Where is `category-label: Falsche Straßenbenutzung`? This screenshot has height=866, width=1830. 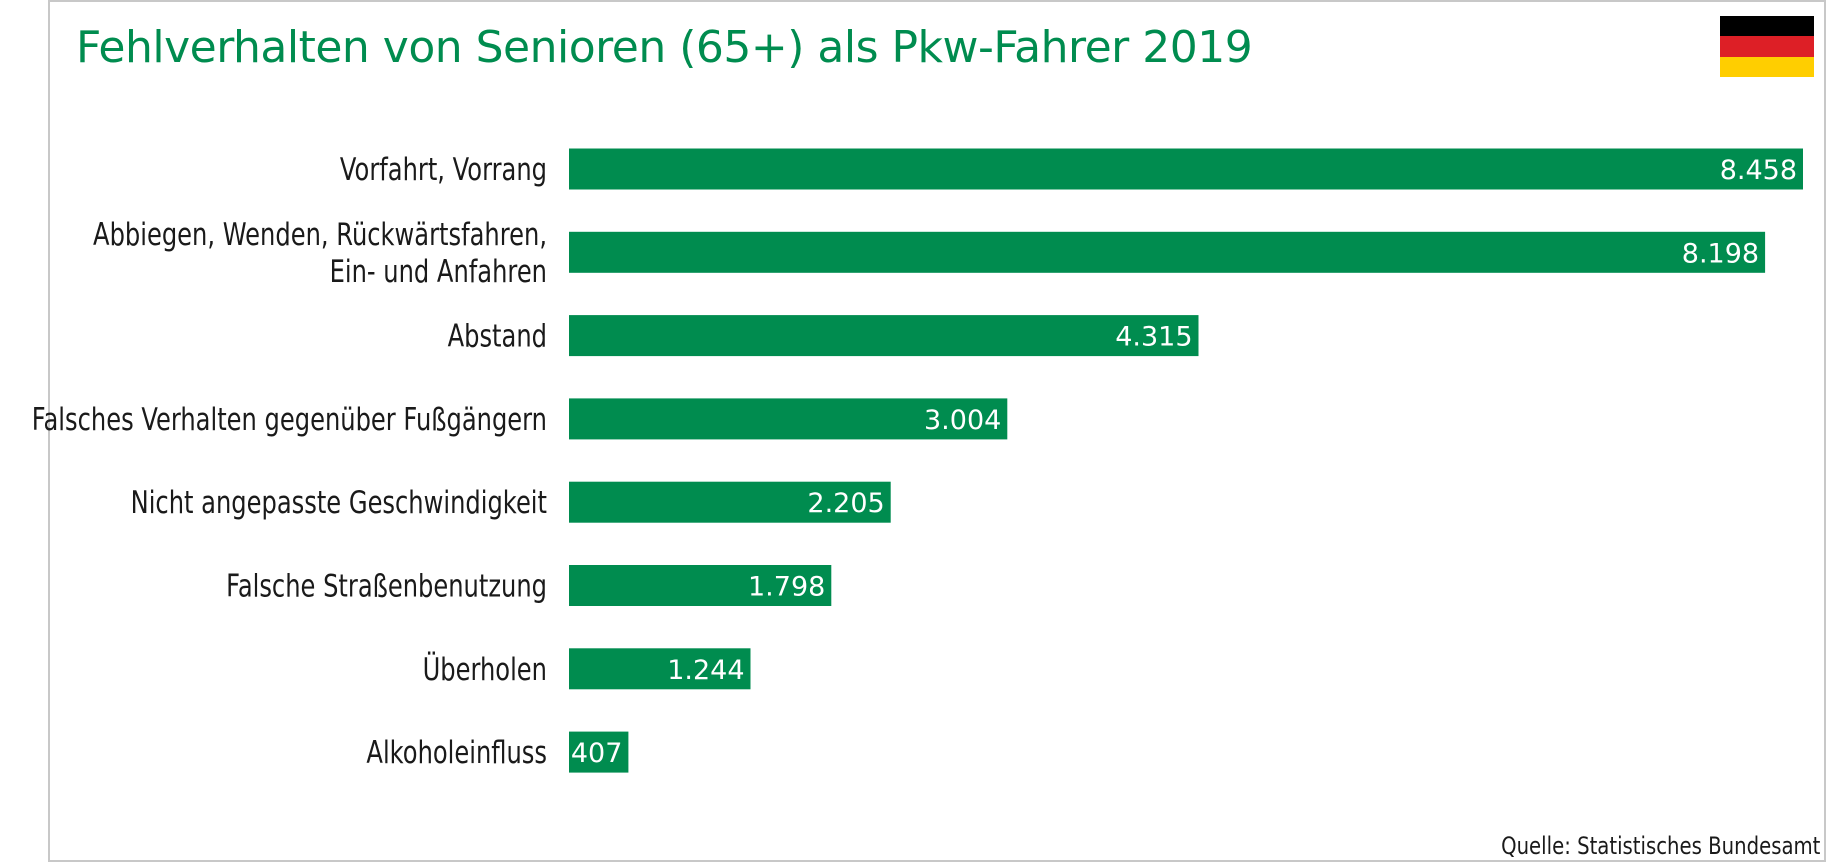
category-label: Falsche Straßenbenutzung is located at coordinates (386, 586).